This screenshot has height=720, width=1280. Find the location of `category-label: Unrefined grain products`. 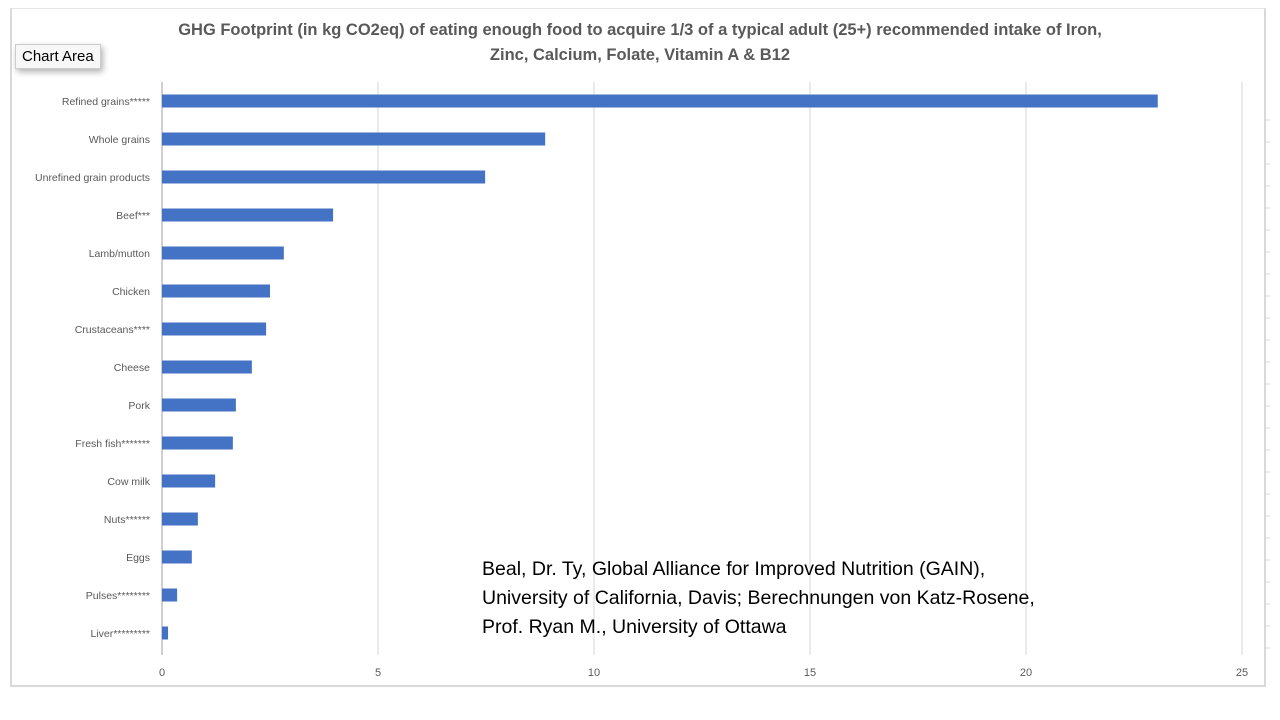

category-label: Unrefined grain products is located at coordinates (92, 178).